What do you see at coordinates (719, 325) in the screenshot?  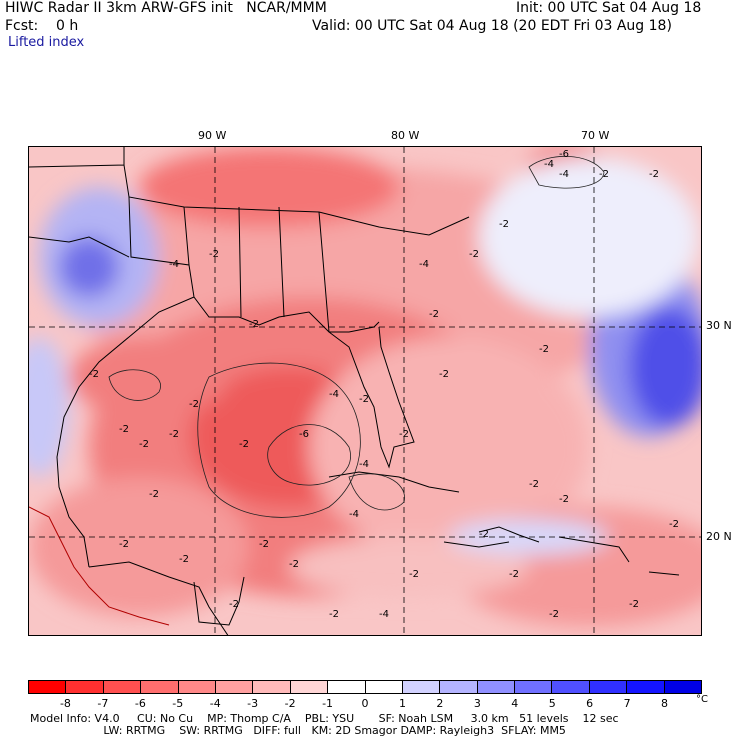 I see `lat-label-30n: 30 N` at bounding box center [719, 325].